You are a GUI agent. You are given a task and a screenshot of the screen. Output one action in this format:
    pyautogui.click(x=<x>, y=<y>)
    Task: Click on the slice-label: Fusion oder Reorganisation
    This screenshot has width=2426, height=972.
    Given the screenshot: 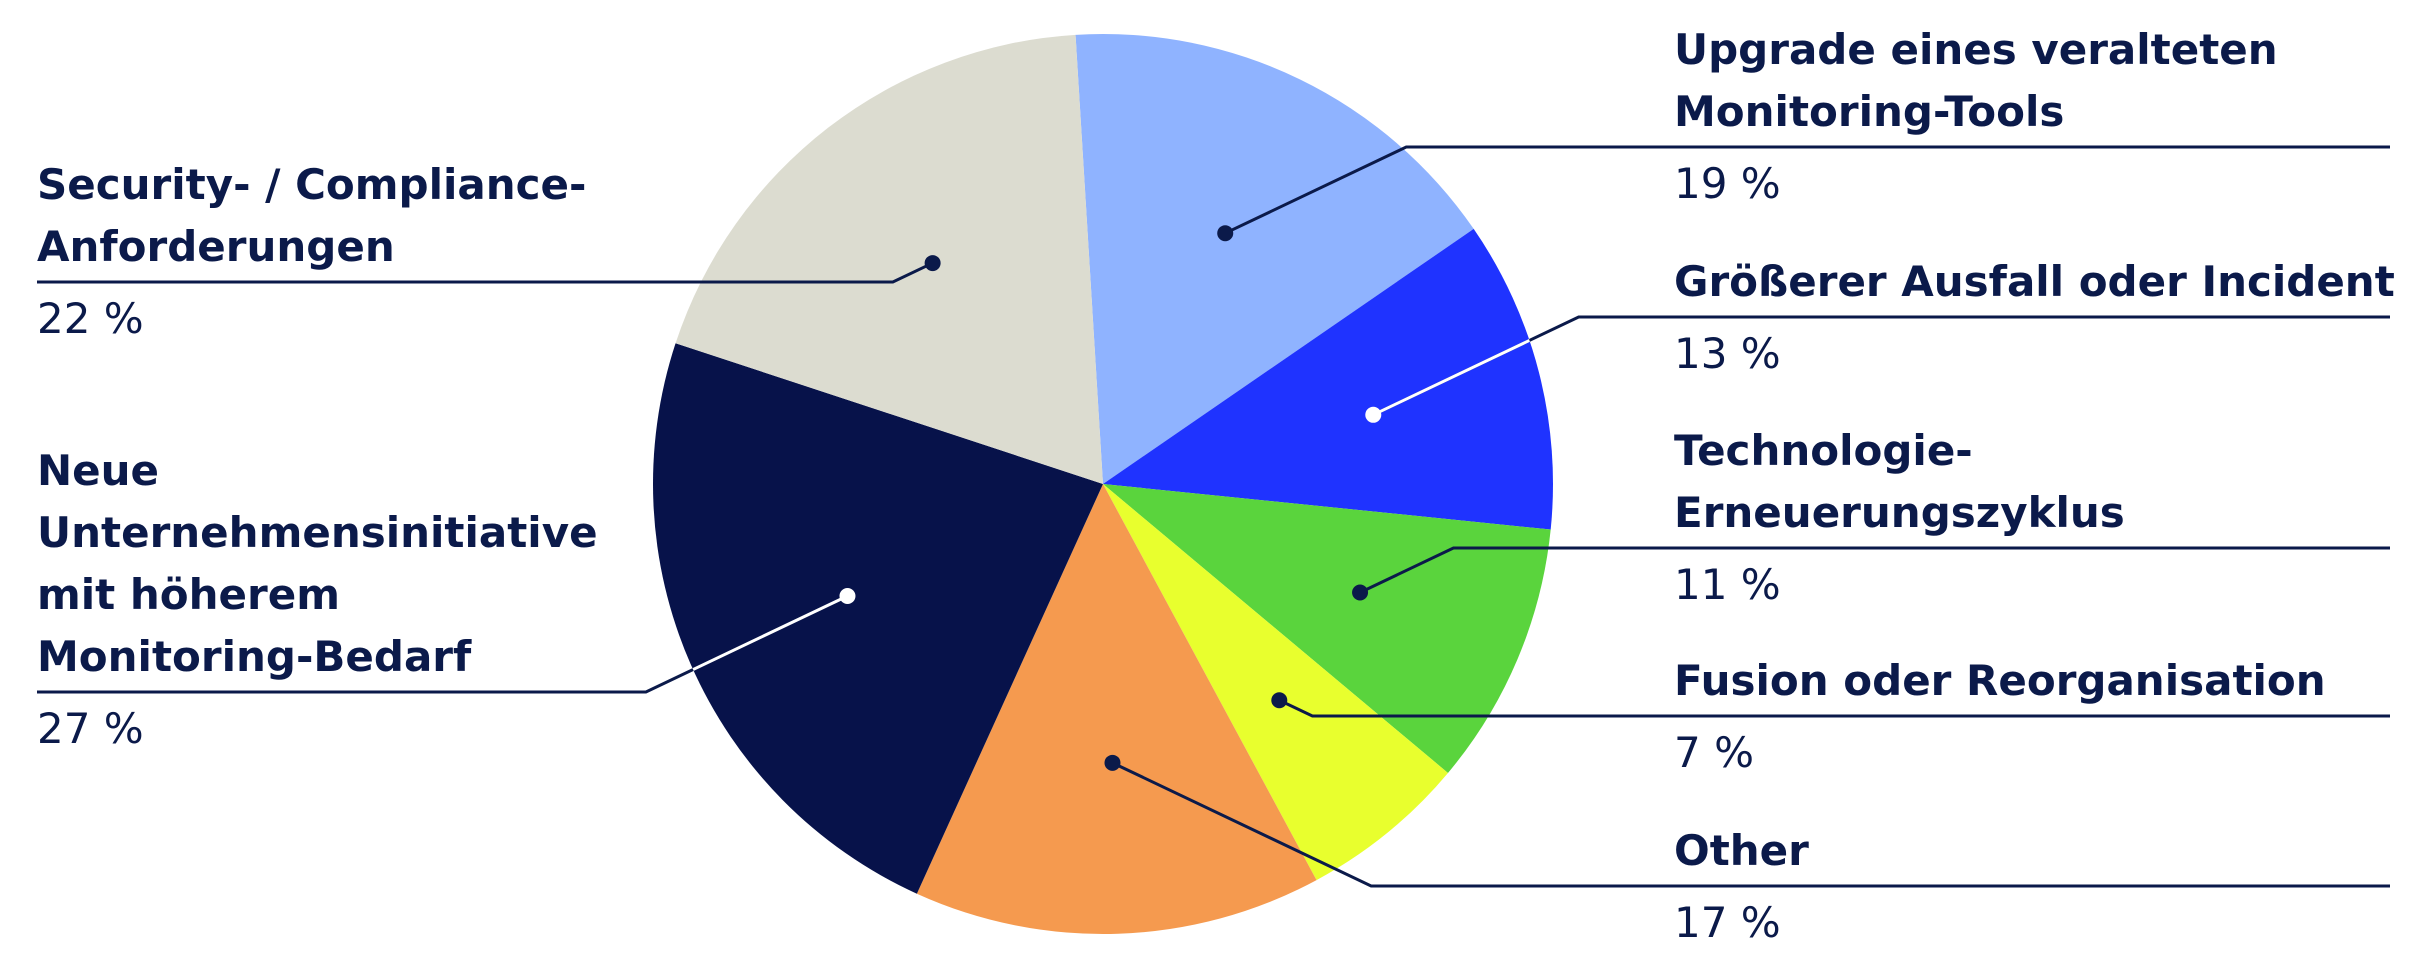 What is the action you would take?
    pyautogui.click(x=2000, y=680)
    